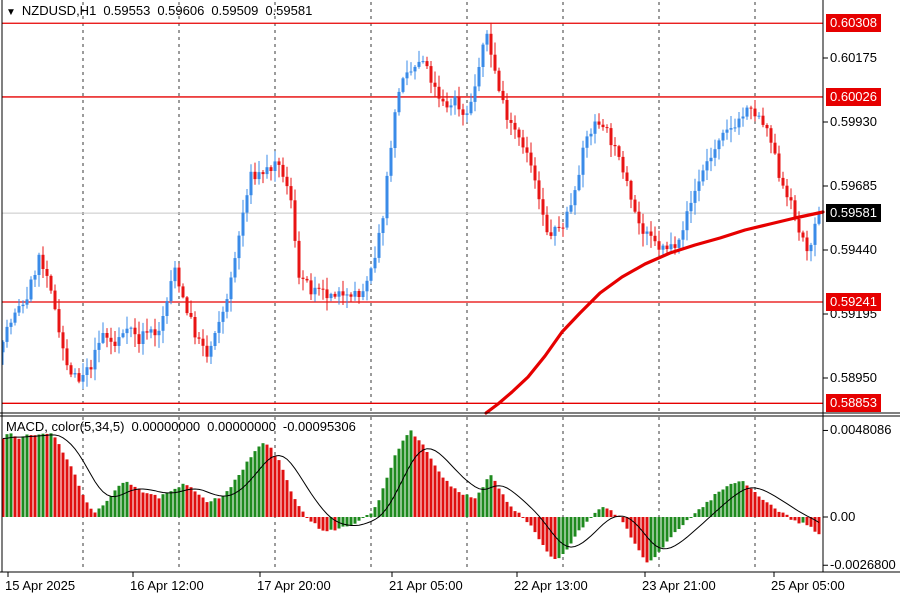  What do you see at coordinates (65, 426) in the screenshot?
I see `macd-indicator-label: MACD, color(5,34,5)` at bounding box center [65, 426].